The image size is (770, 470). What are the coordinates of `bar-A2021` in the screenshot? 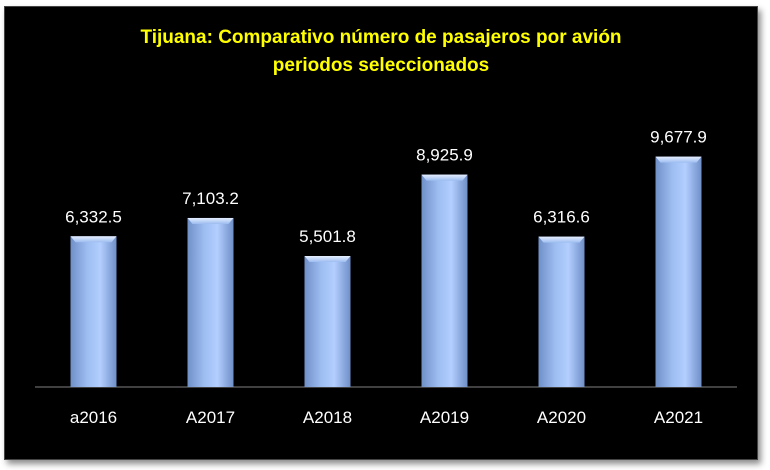 It's located at (678, 271).